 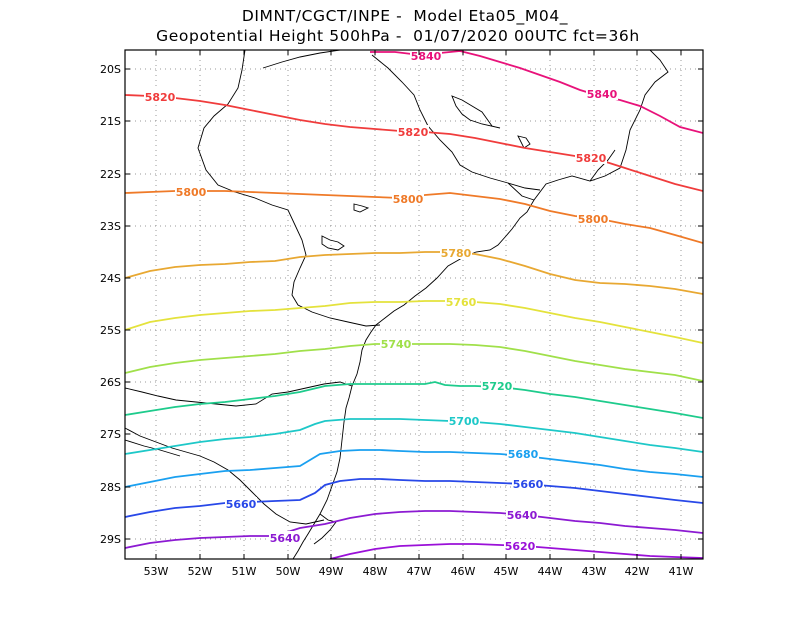 I want to click on lon-label: 46W, so click(x=463, y=571).